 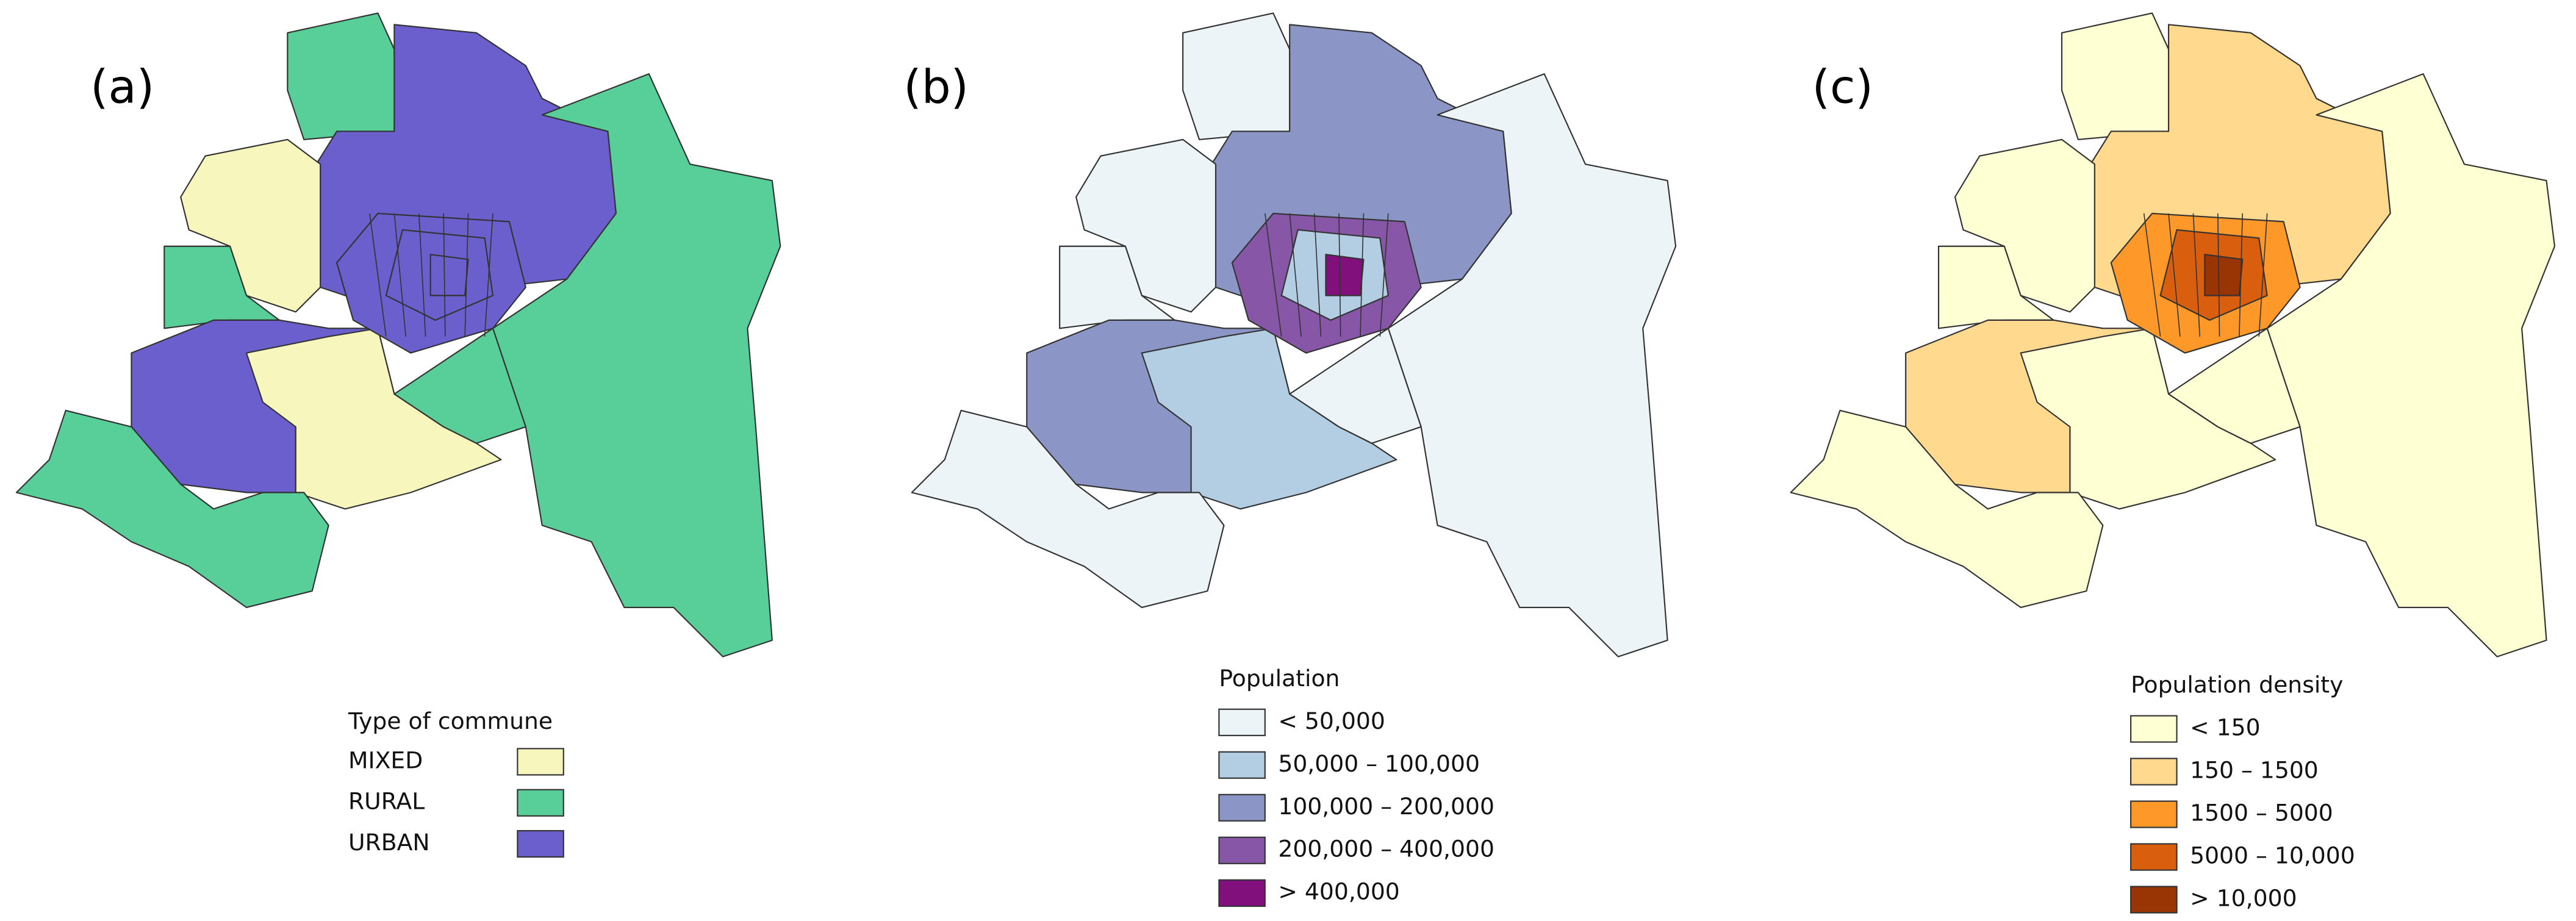 I want to click on legend-label: 1500 – 5000, so click(x=2262, y=813).